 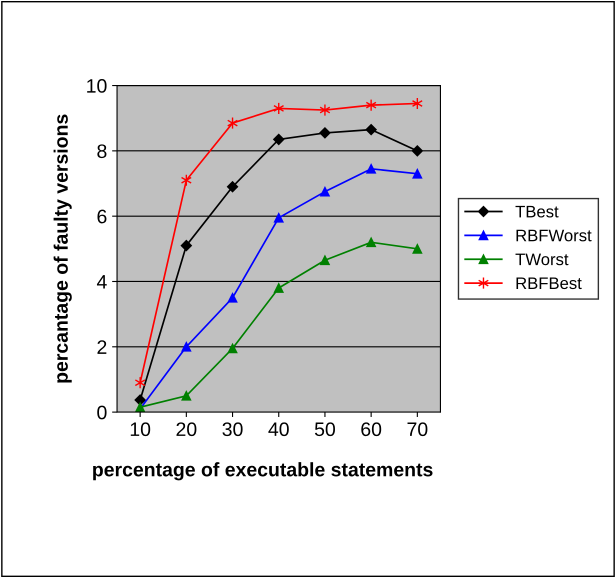 What do you see at coordinates (101, 217) in the screenshot?
I see `y-tick-label: 6` at bounding box center [101, 217].